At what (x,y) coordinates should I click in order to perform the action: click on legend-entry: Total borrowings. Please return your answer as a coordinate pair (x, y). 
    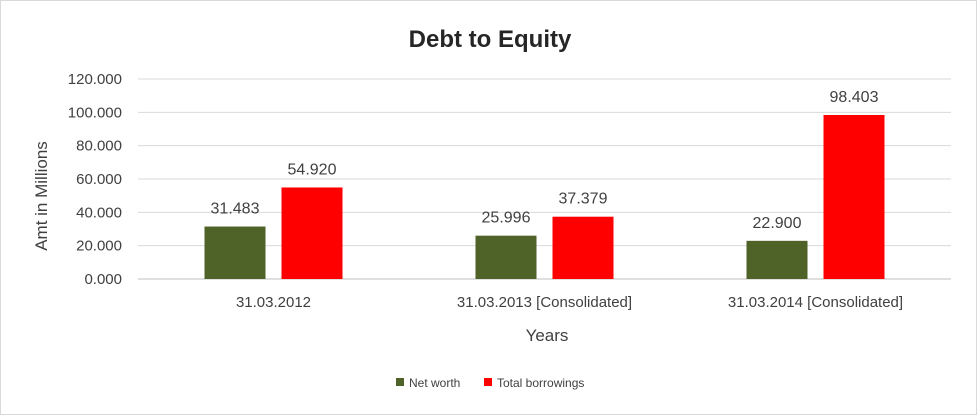
    Looking at the image, I should click on (540, 383).